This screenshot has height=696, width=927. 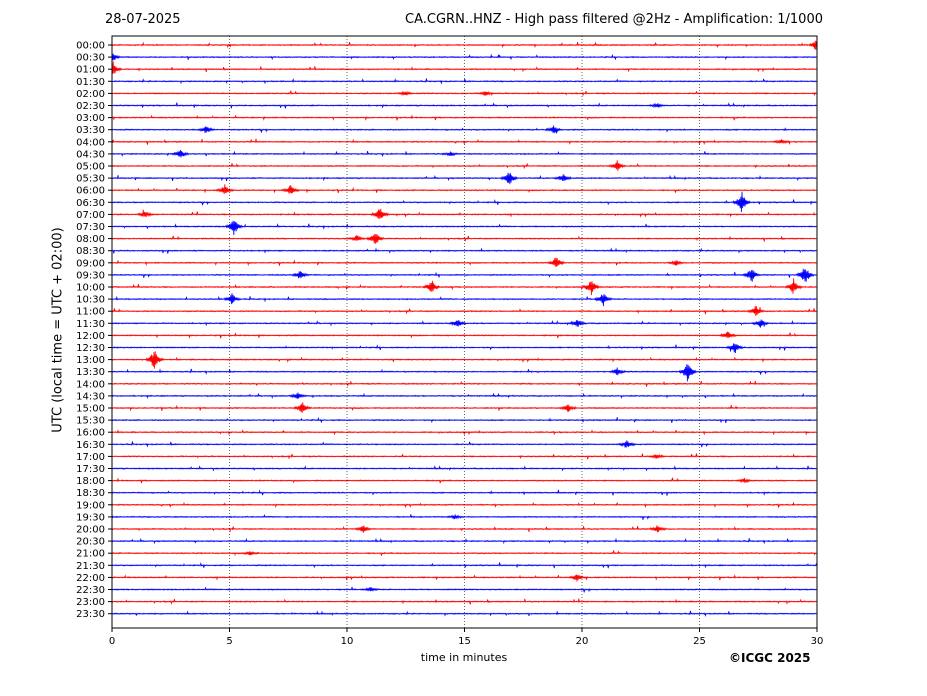 I want to click on x-ticks: 0 5 10 15 20 25 30, so click(x=466, y=637).